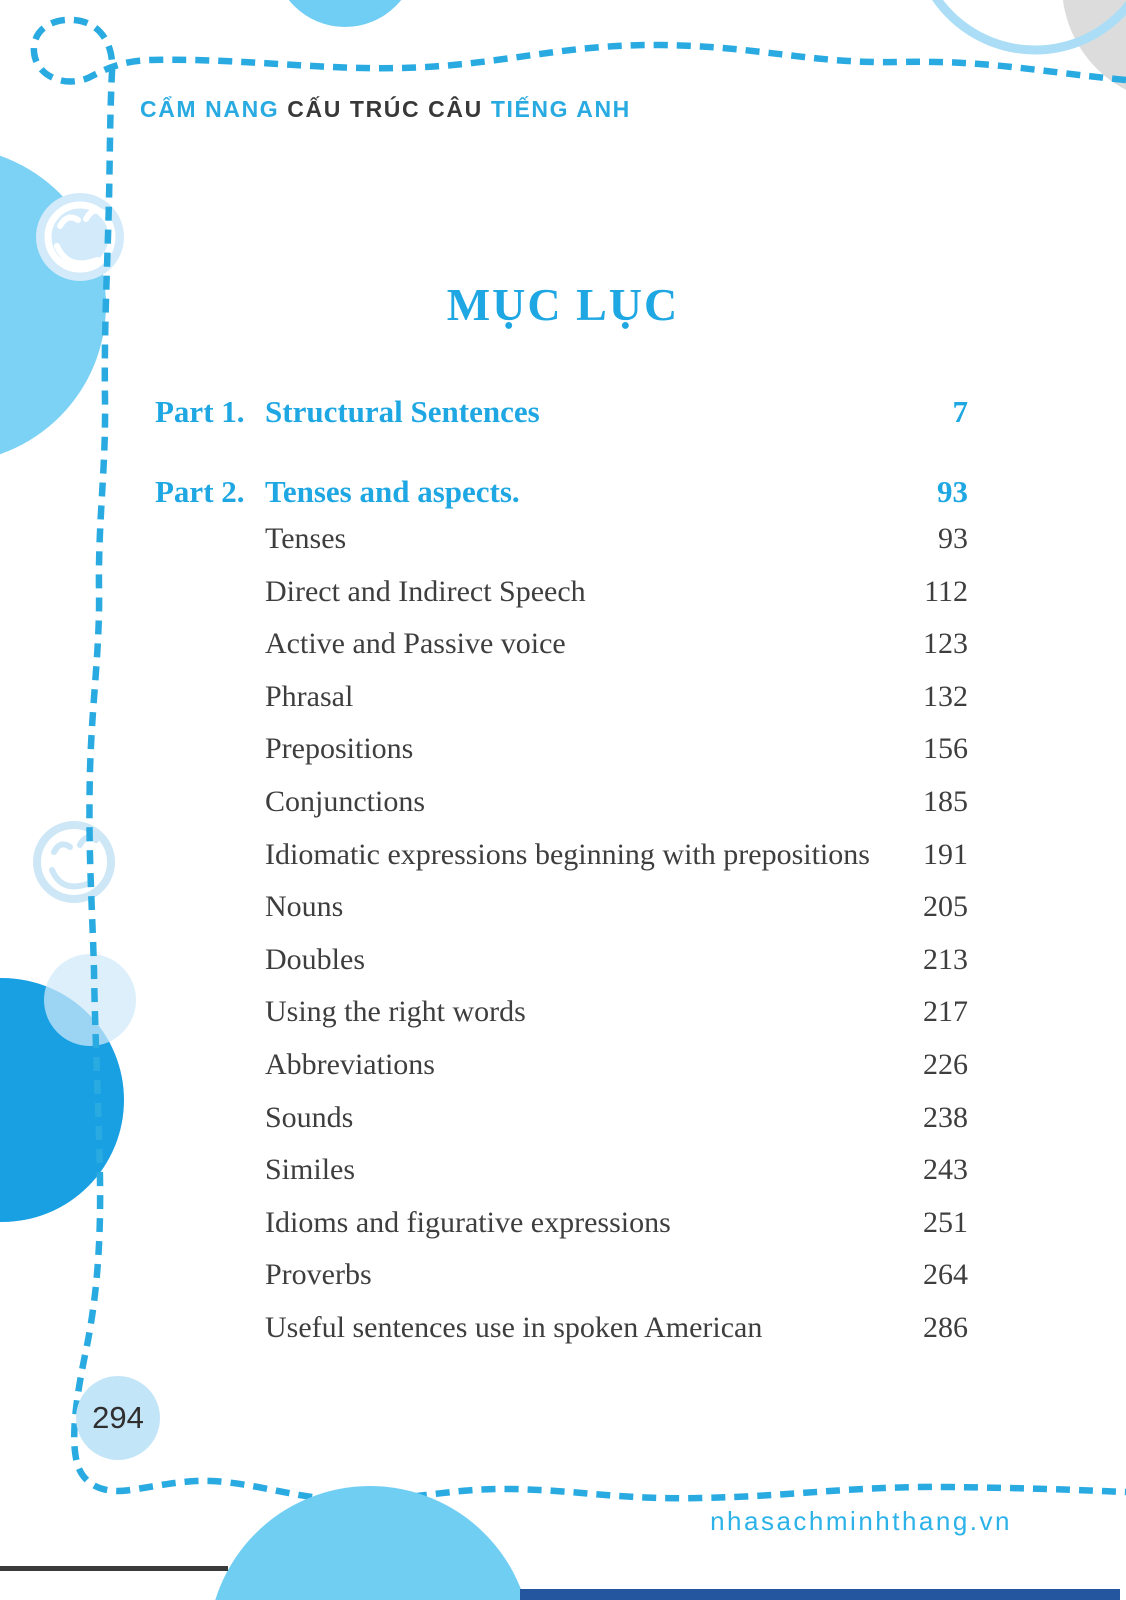 The image size is (1126, 1600). What do you see at coordinates (80, 237) in the screenshot?
I see `smiley-face-icon` at bounding box center [80, 237].